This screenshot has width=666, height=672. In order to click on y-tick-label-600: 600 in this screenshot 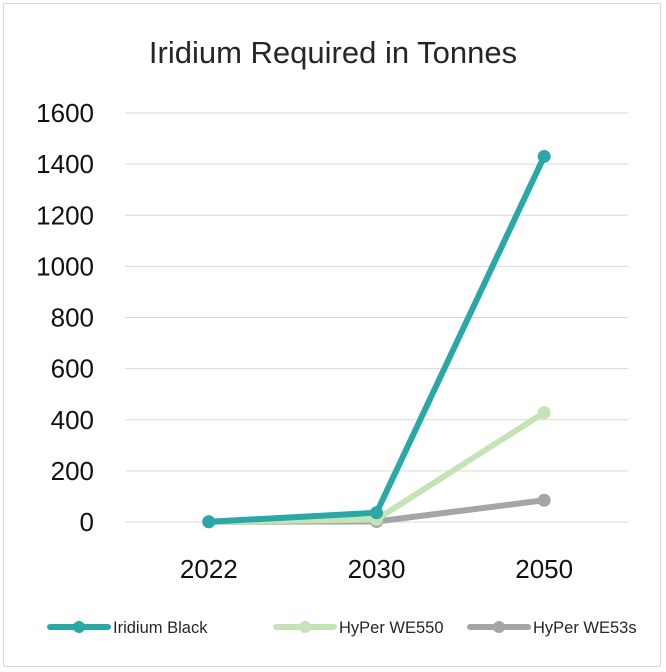, I will do `click(72, 369)`.